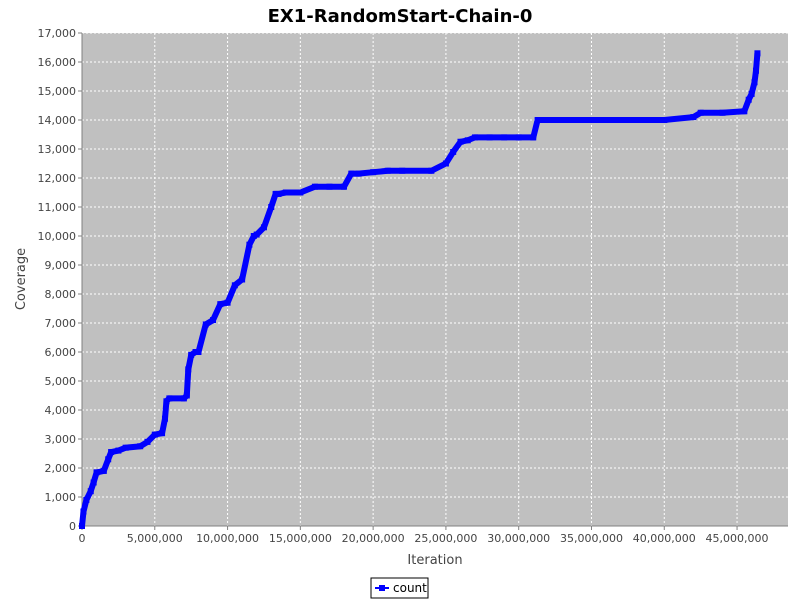  Describe the element at coordinates (61, 381) in the screenshot. I see `y-tick-label: 5,000` at that location.